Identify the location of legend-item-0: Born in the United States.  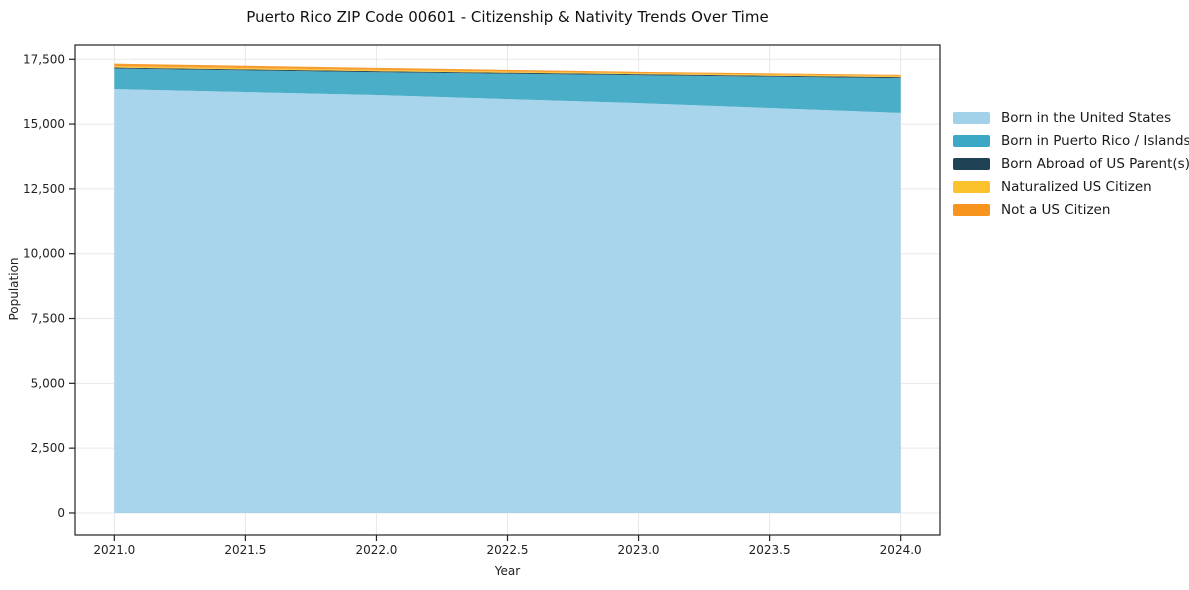
(1071, 117).